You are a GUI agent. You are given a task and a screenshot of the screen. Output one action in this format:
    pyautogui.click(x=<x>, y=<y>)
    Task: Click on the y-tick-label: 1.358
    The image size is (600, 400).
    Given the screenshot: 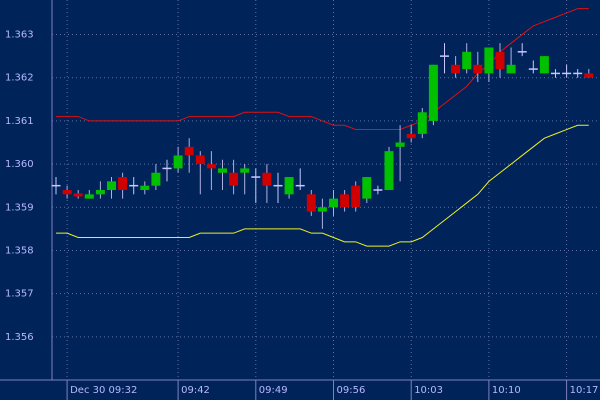 What is the action you would take?
    pyautogui.click(x=19, y=250)
    